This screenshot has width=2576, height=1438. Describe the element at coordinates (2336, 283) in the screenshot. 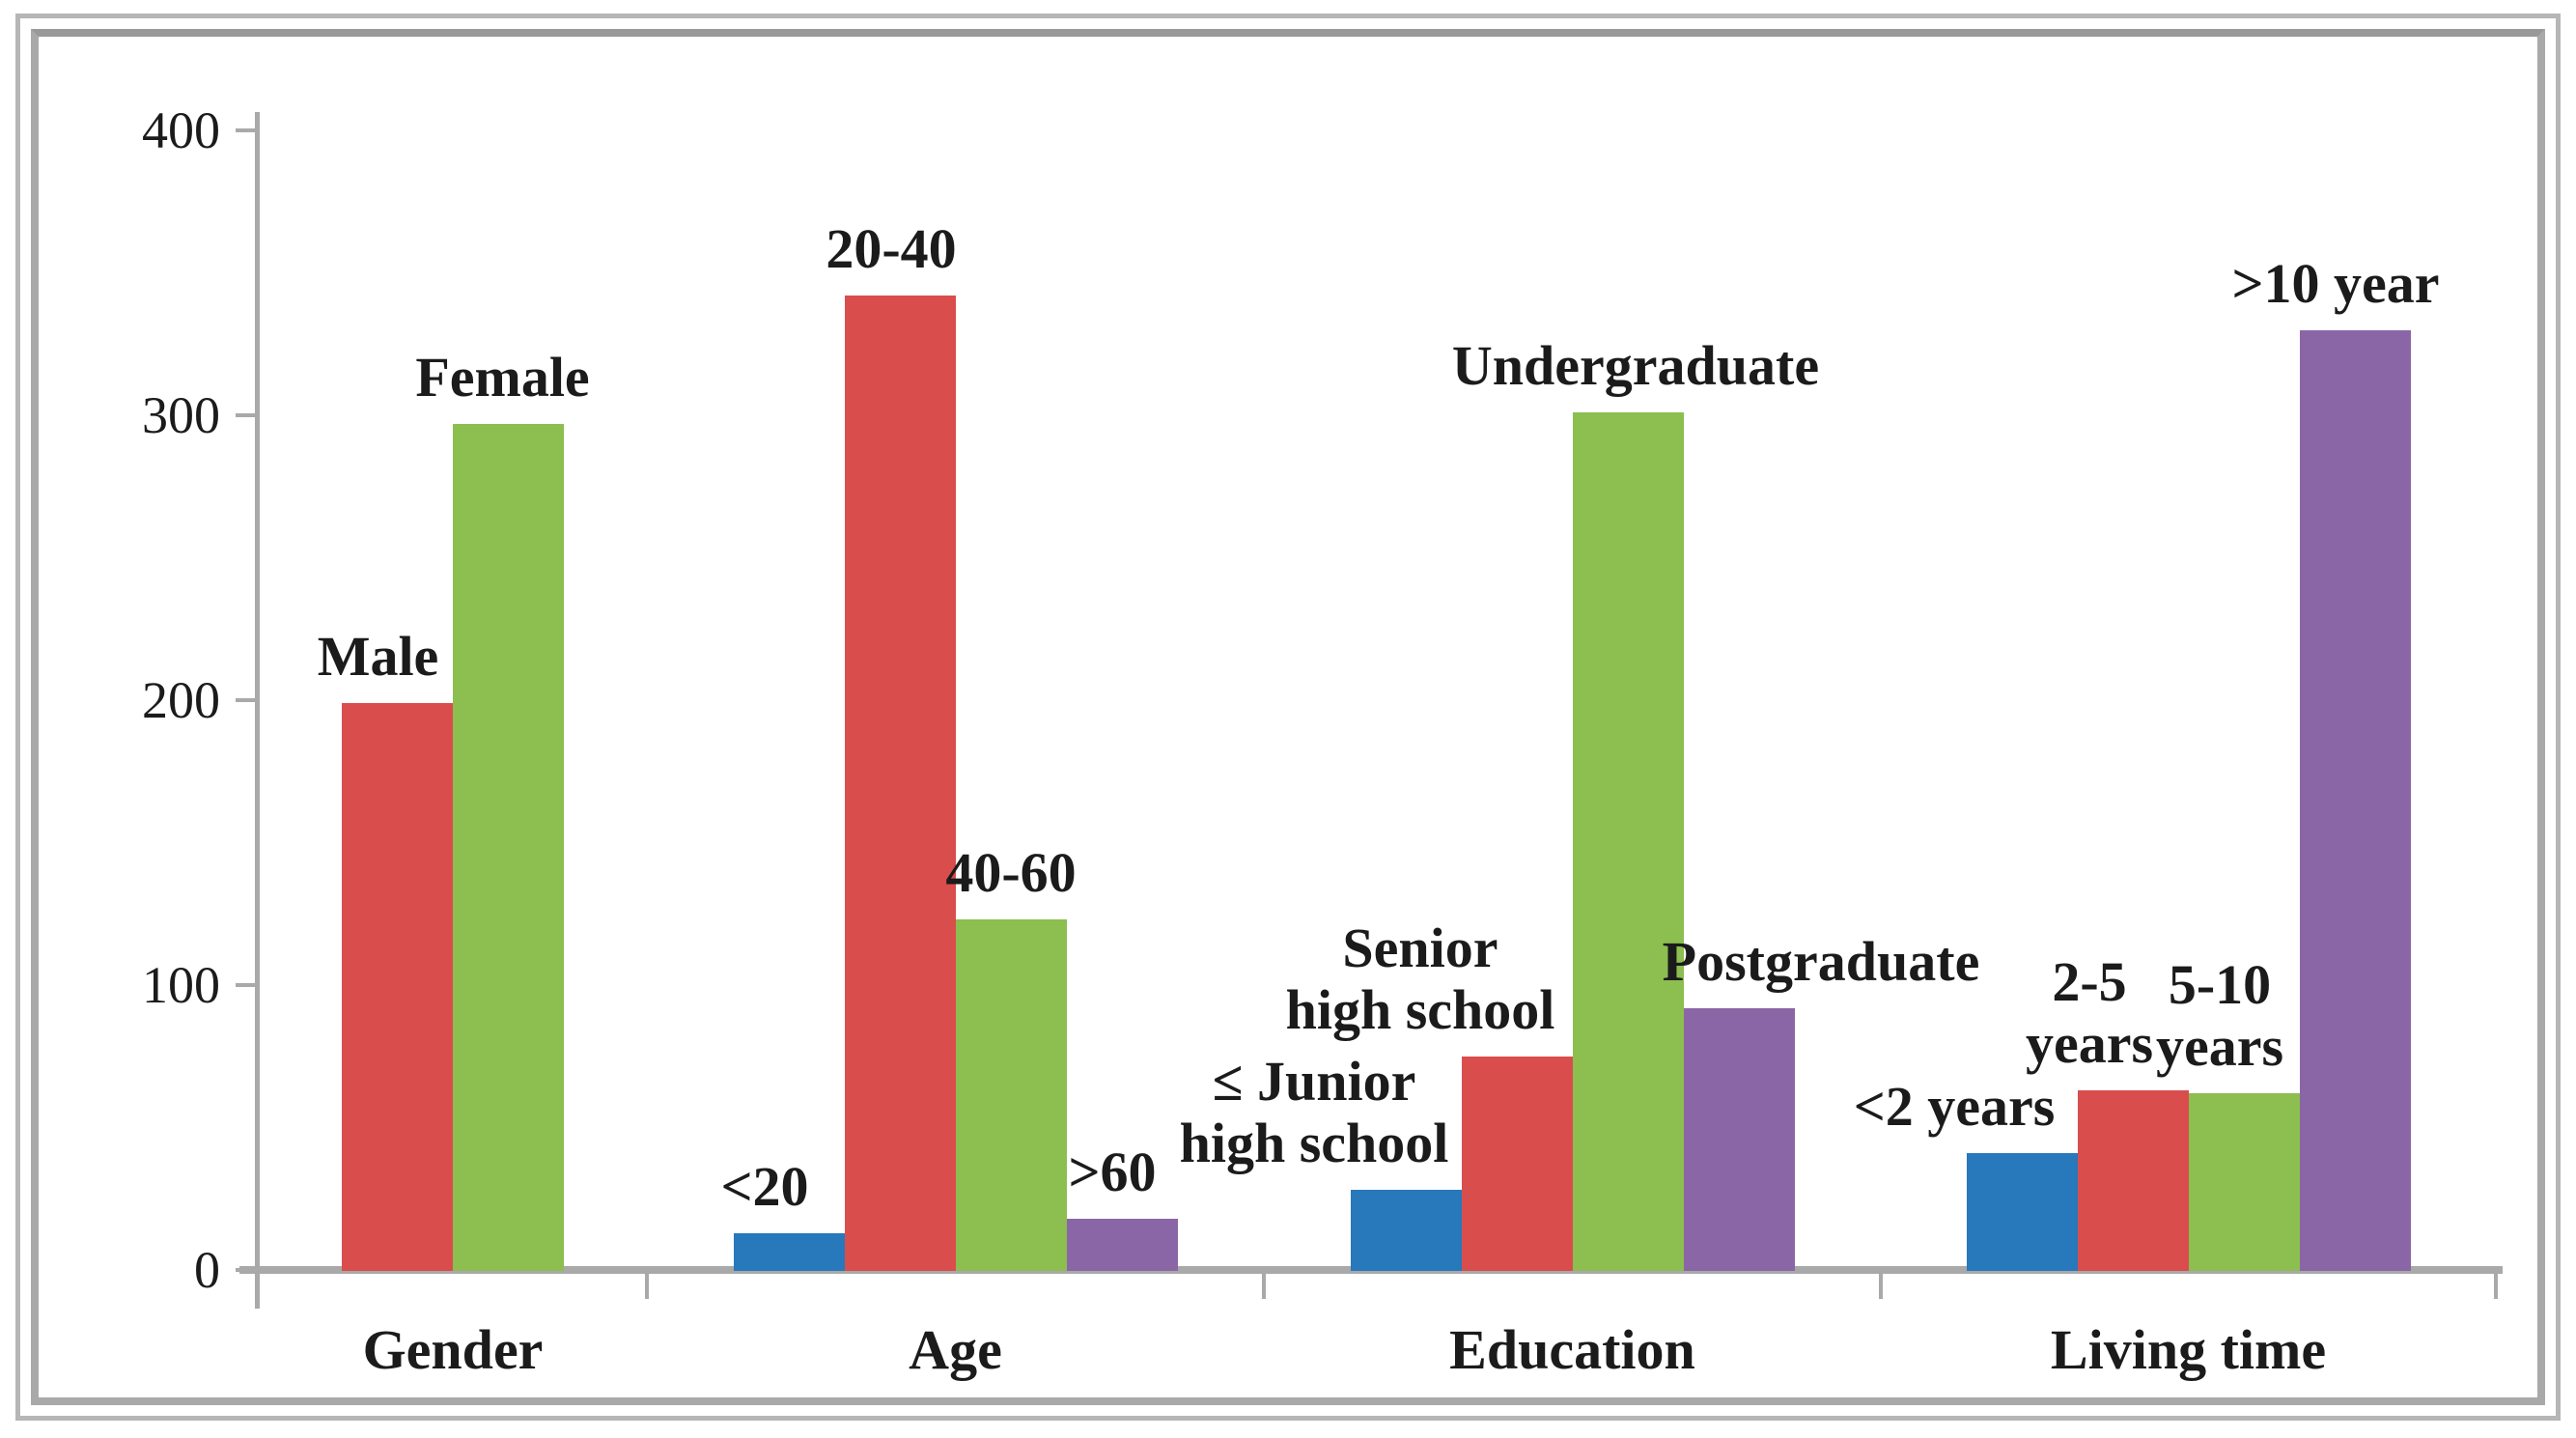

I see `bar-label: >10 year` at that location.